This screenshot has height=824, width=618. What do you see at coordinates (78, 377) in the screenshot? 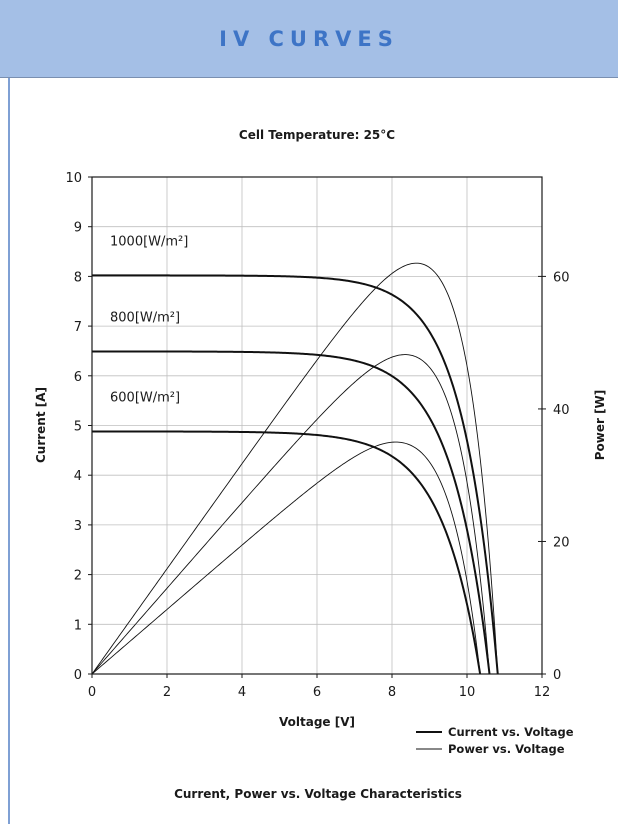
I see `y-tick-label-6: 6` at bounding box center [78, 377].